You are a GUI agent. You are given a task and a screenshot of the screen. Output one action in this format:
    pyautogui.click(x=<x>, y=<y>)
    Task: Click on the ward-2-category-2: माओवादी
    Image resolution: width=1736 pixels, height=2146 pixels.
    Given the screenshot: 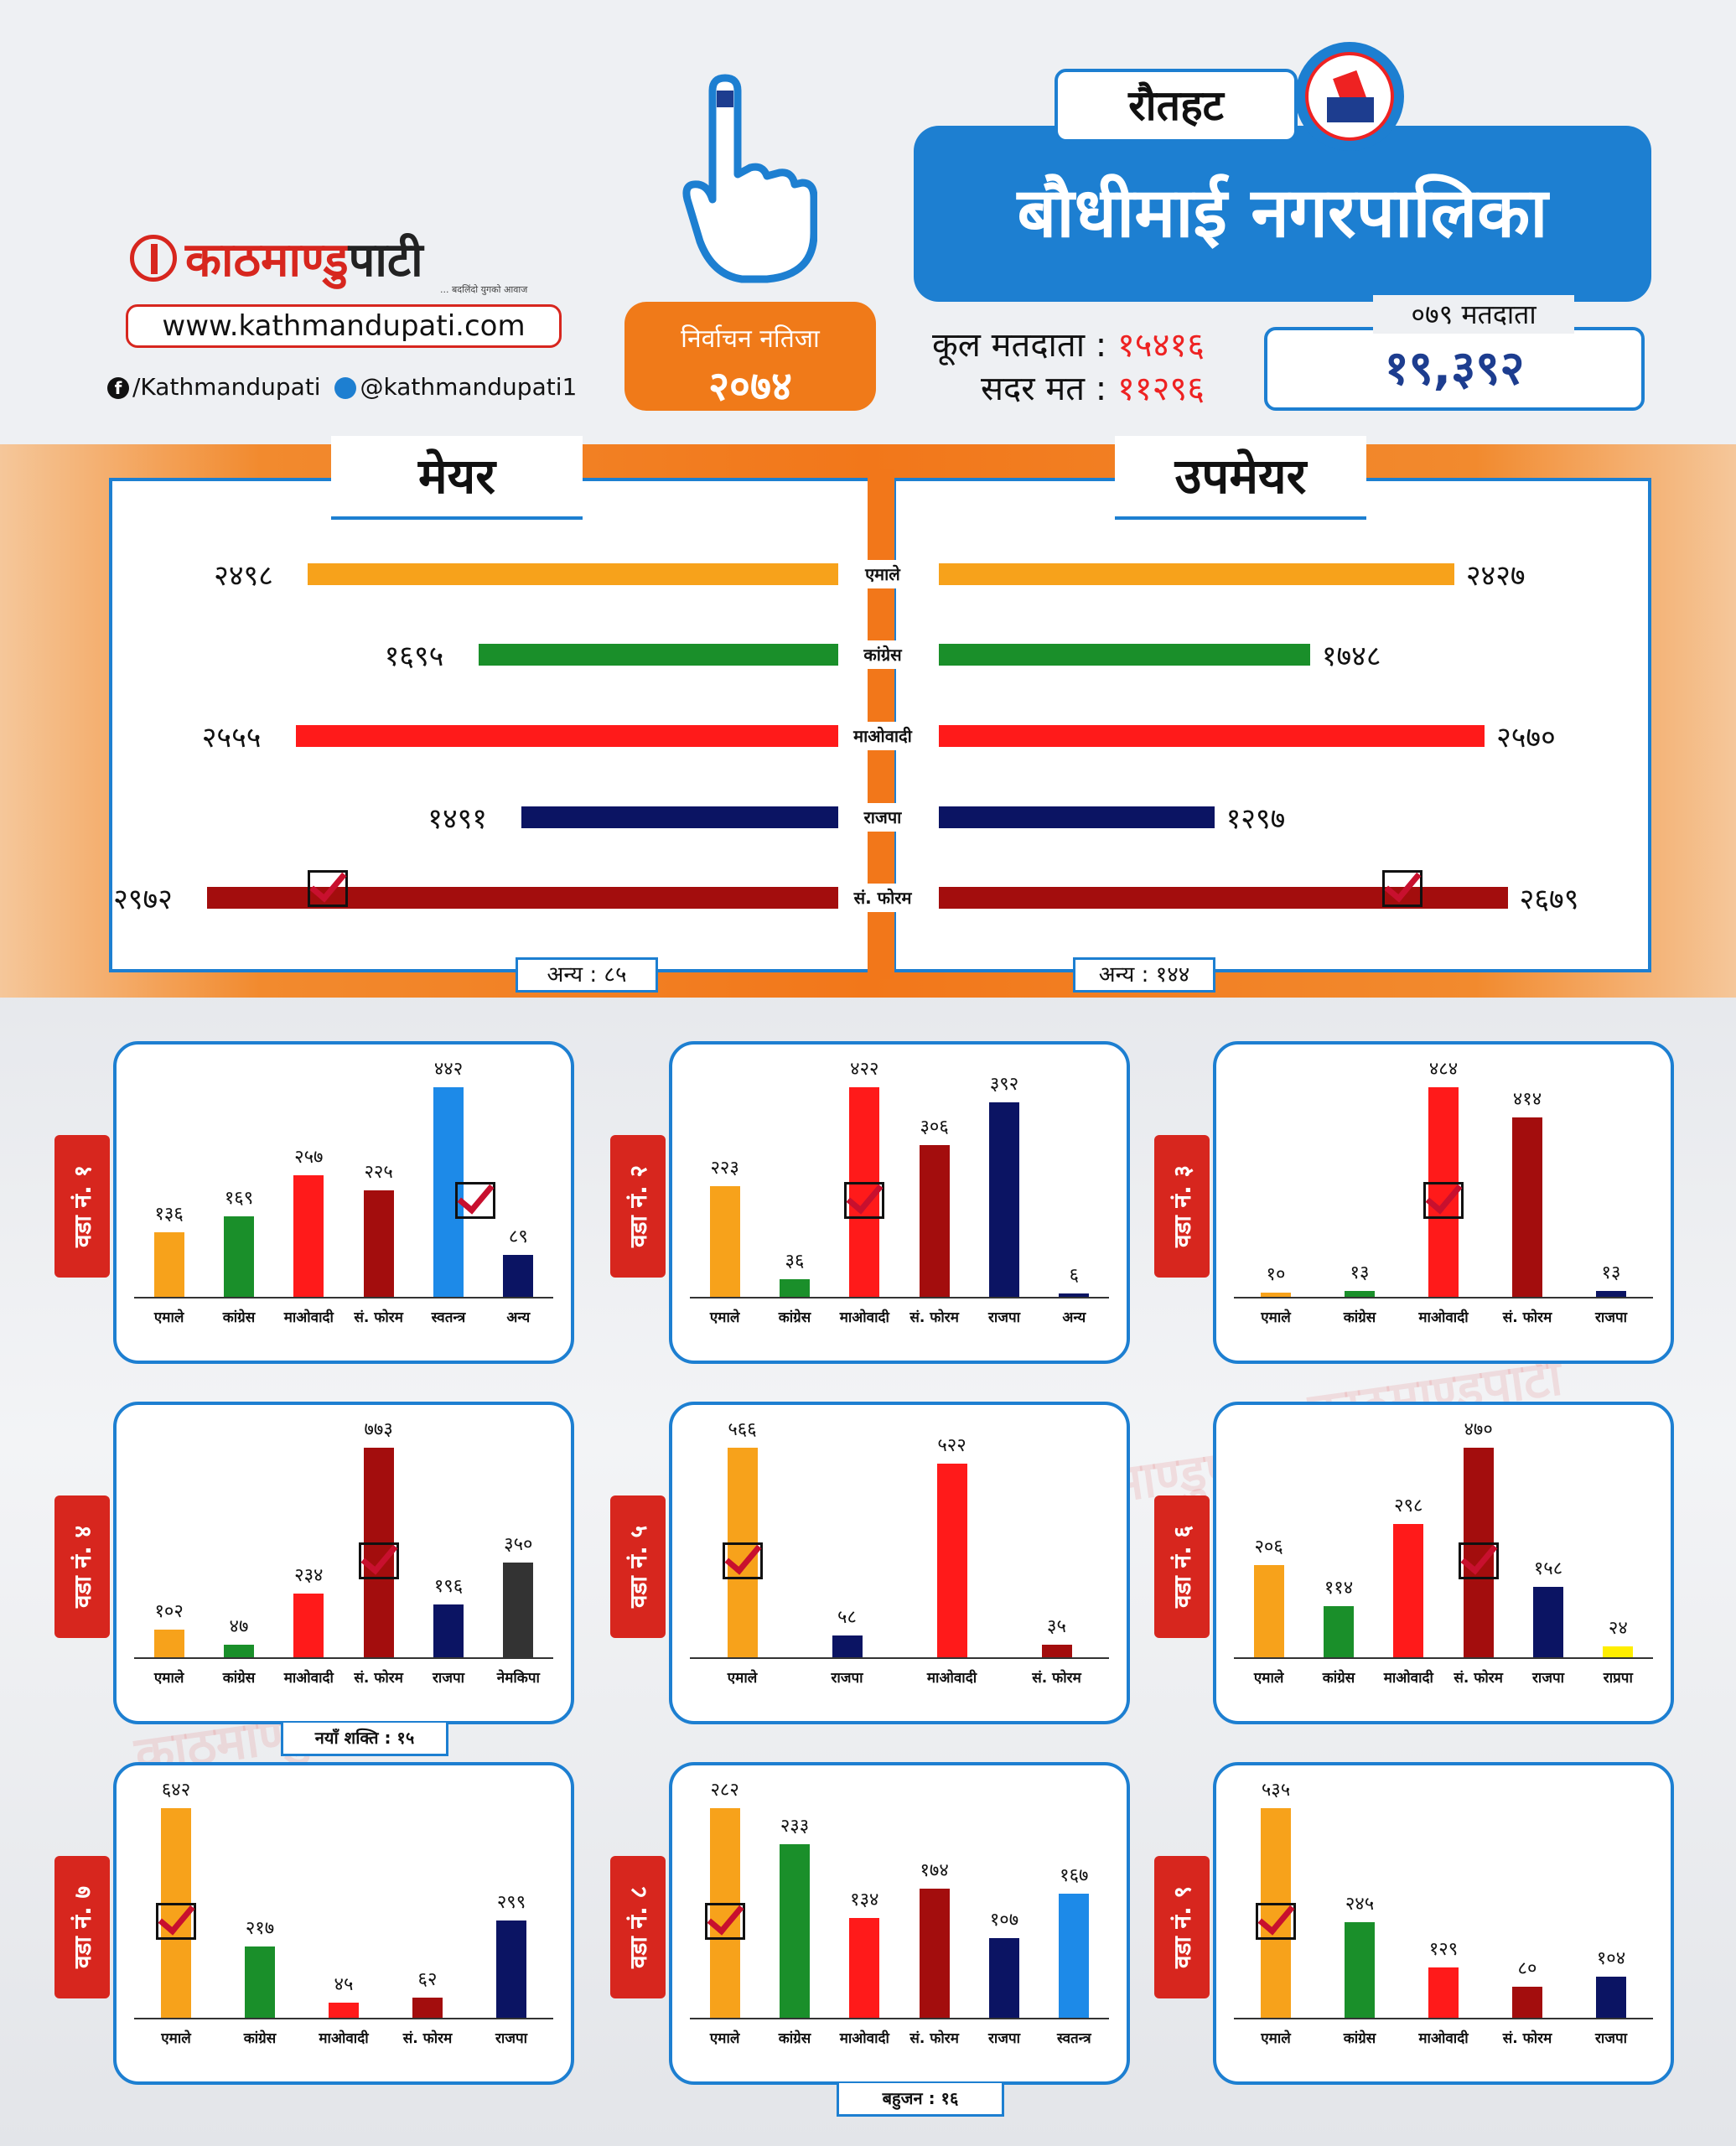 What is the action you would take?
    pyautogui.click(x=864, y=1317)
    